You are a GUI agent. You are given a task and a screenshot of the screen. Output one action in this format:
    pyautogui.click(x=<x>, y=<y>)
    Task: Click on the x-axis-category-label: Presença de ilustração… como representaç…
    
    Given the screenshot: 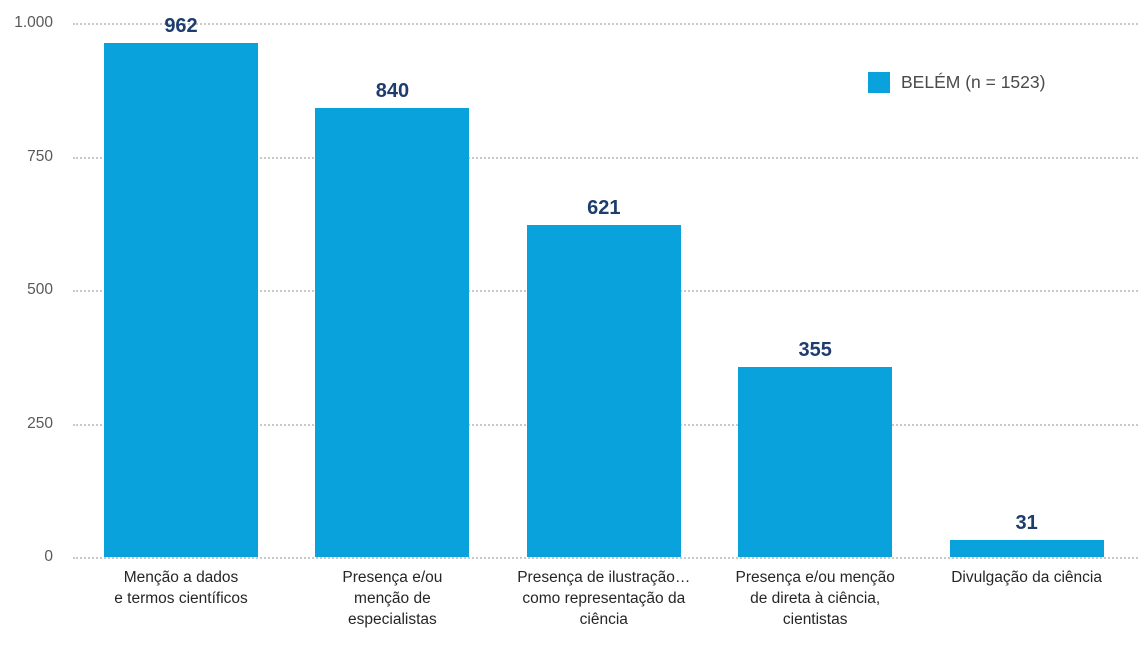 What is the action you would take?
    pyautogui.click(x=604, y=598)
    